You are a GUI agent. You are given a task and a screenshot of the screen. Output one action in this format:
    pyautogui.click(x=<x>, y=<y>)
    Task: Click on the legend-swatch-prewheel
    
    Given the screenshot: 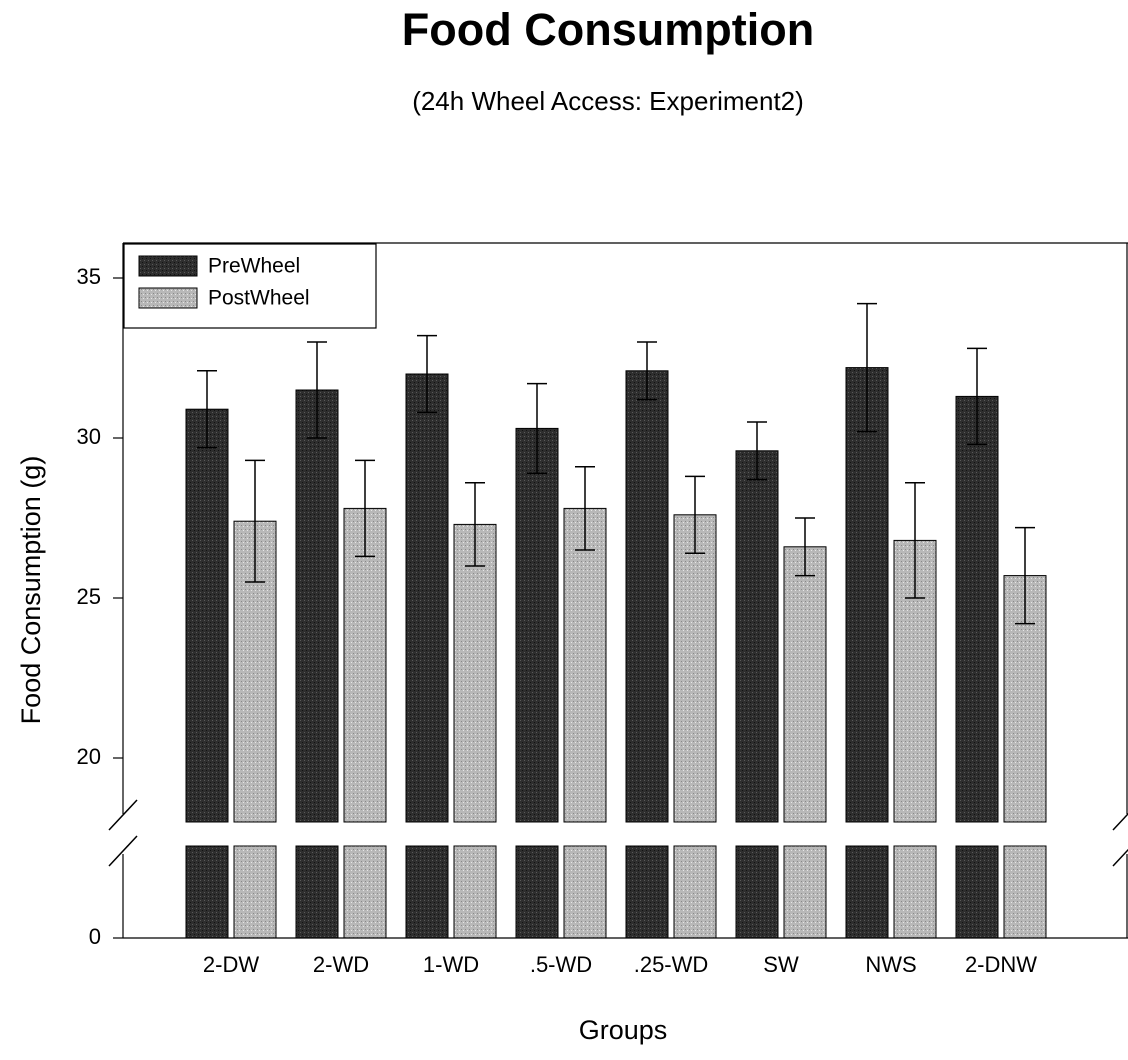 What is the action you would take?
    pyautogui.click(x=168, y=266)
    